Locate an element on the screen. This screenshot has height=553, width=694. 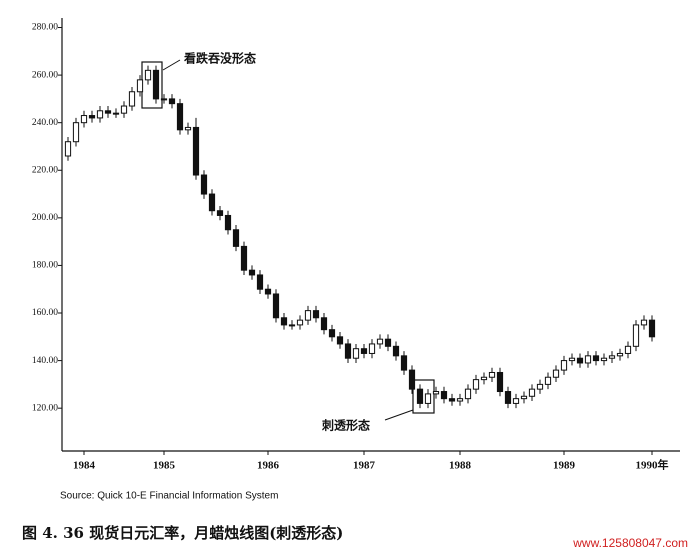
y-tick-label: 280.00 is located at coordinates (45, 28).